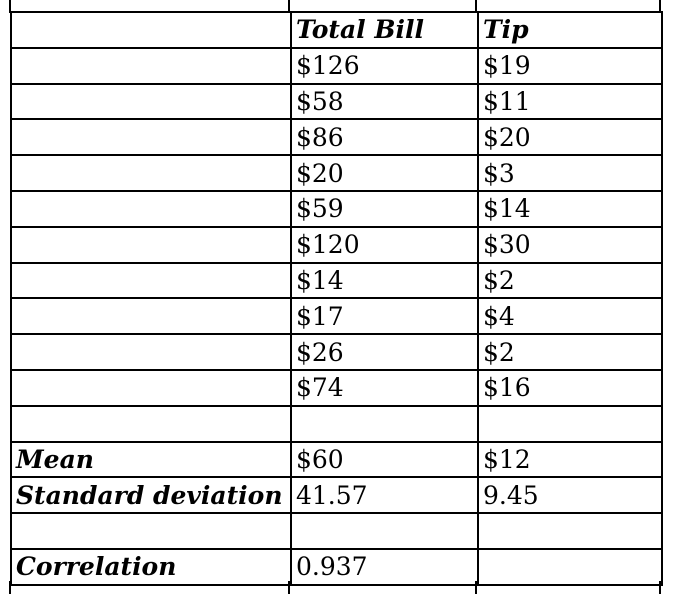  Describe the element at coordinates (570, 137) in the screenshot. I see `tip-value: $20` at that location.